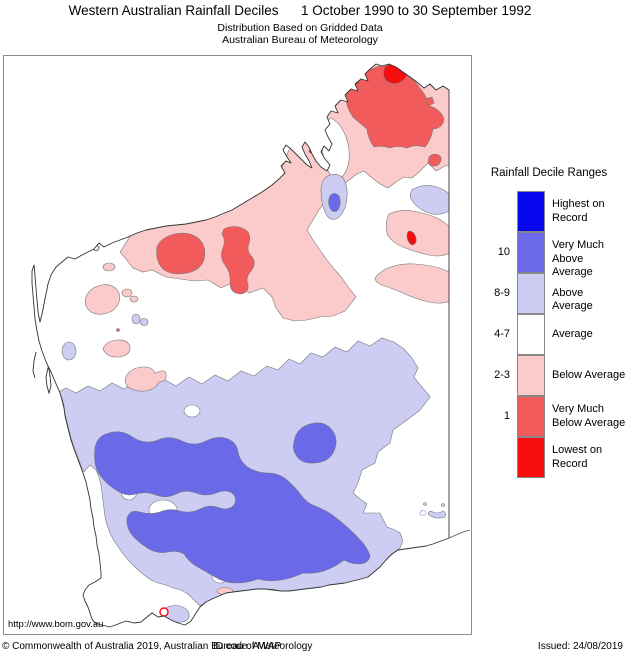 The image size is (626, 658). I want to click on legend-label-2: Above Average, so click(572, 299).